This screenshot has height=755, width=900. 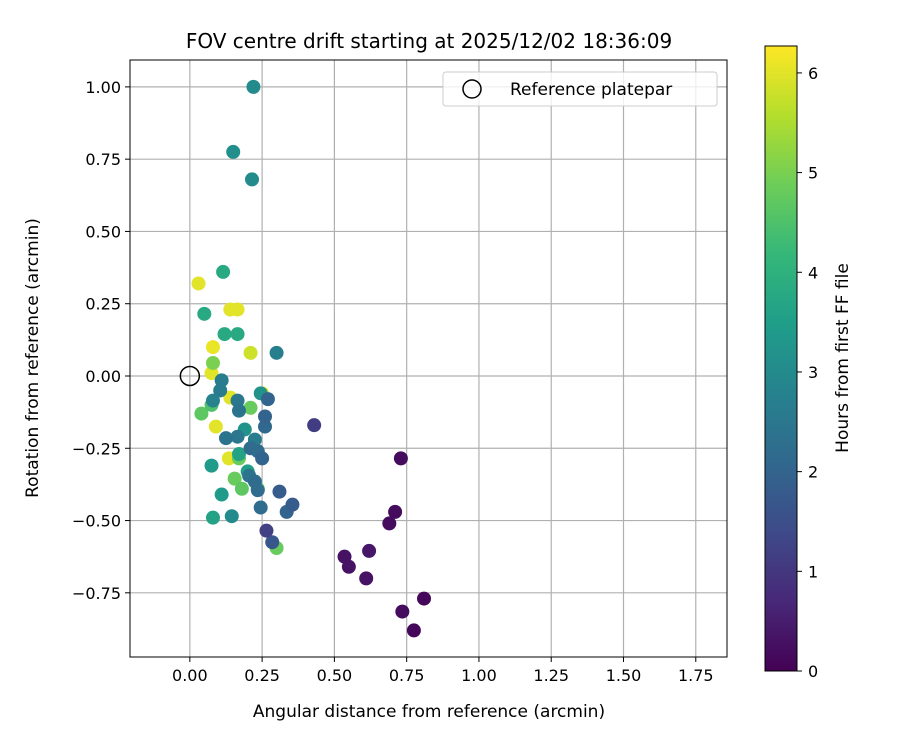 What do you see at coordinates (813, 571) in the screenshot?
I see `colorbar-tick-label: 1` at bounding box center [813, 571].